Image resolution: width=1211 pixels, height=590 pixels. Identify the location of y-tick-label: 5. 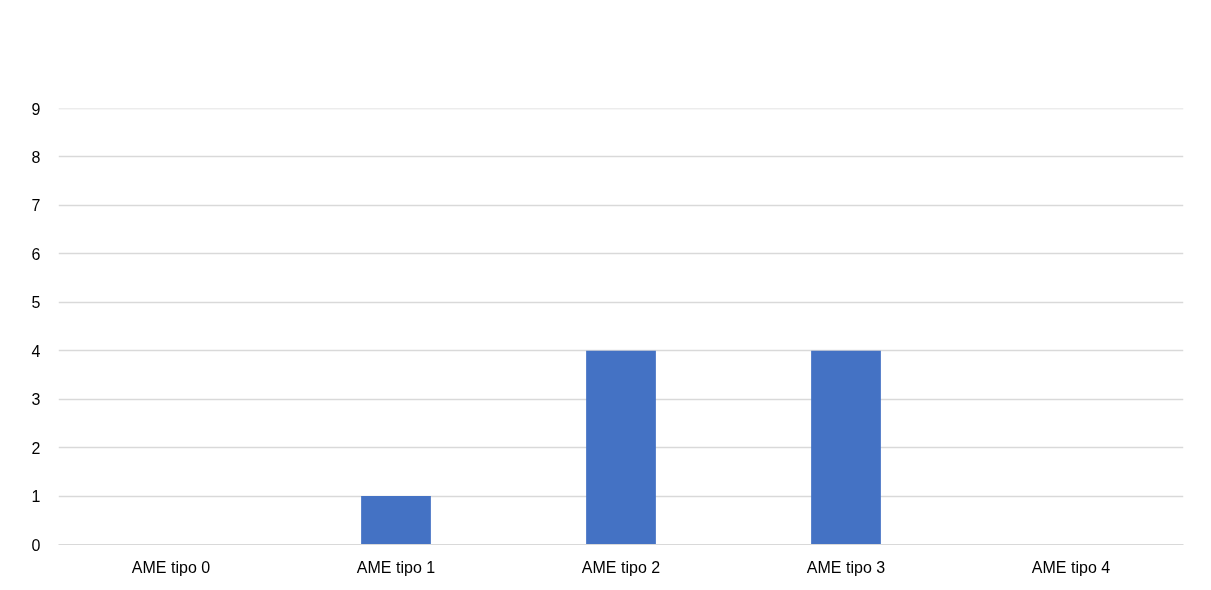
(36, 303).